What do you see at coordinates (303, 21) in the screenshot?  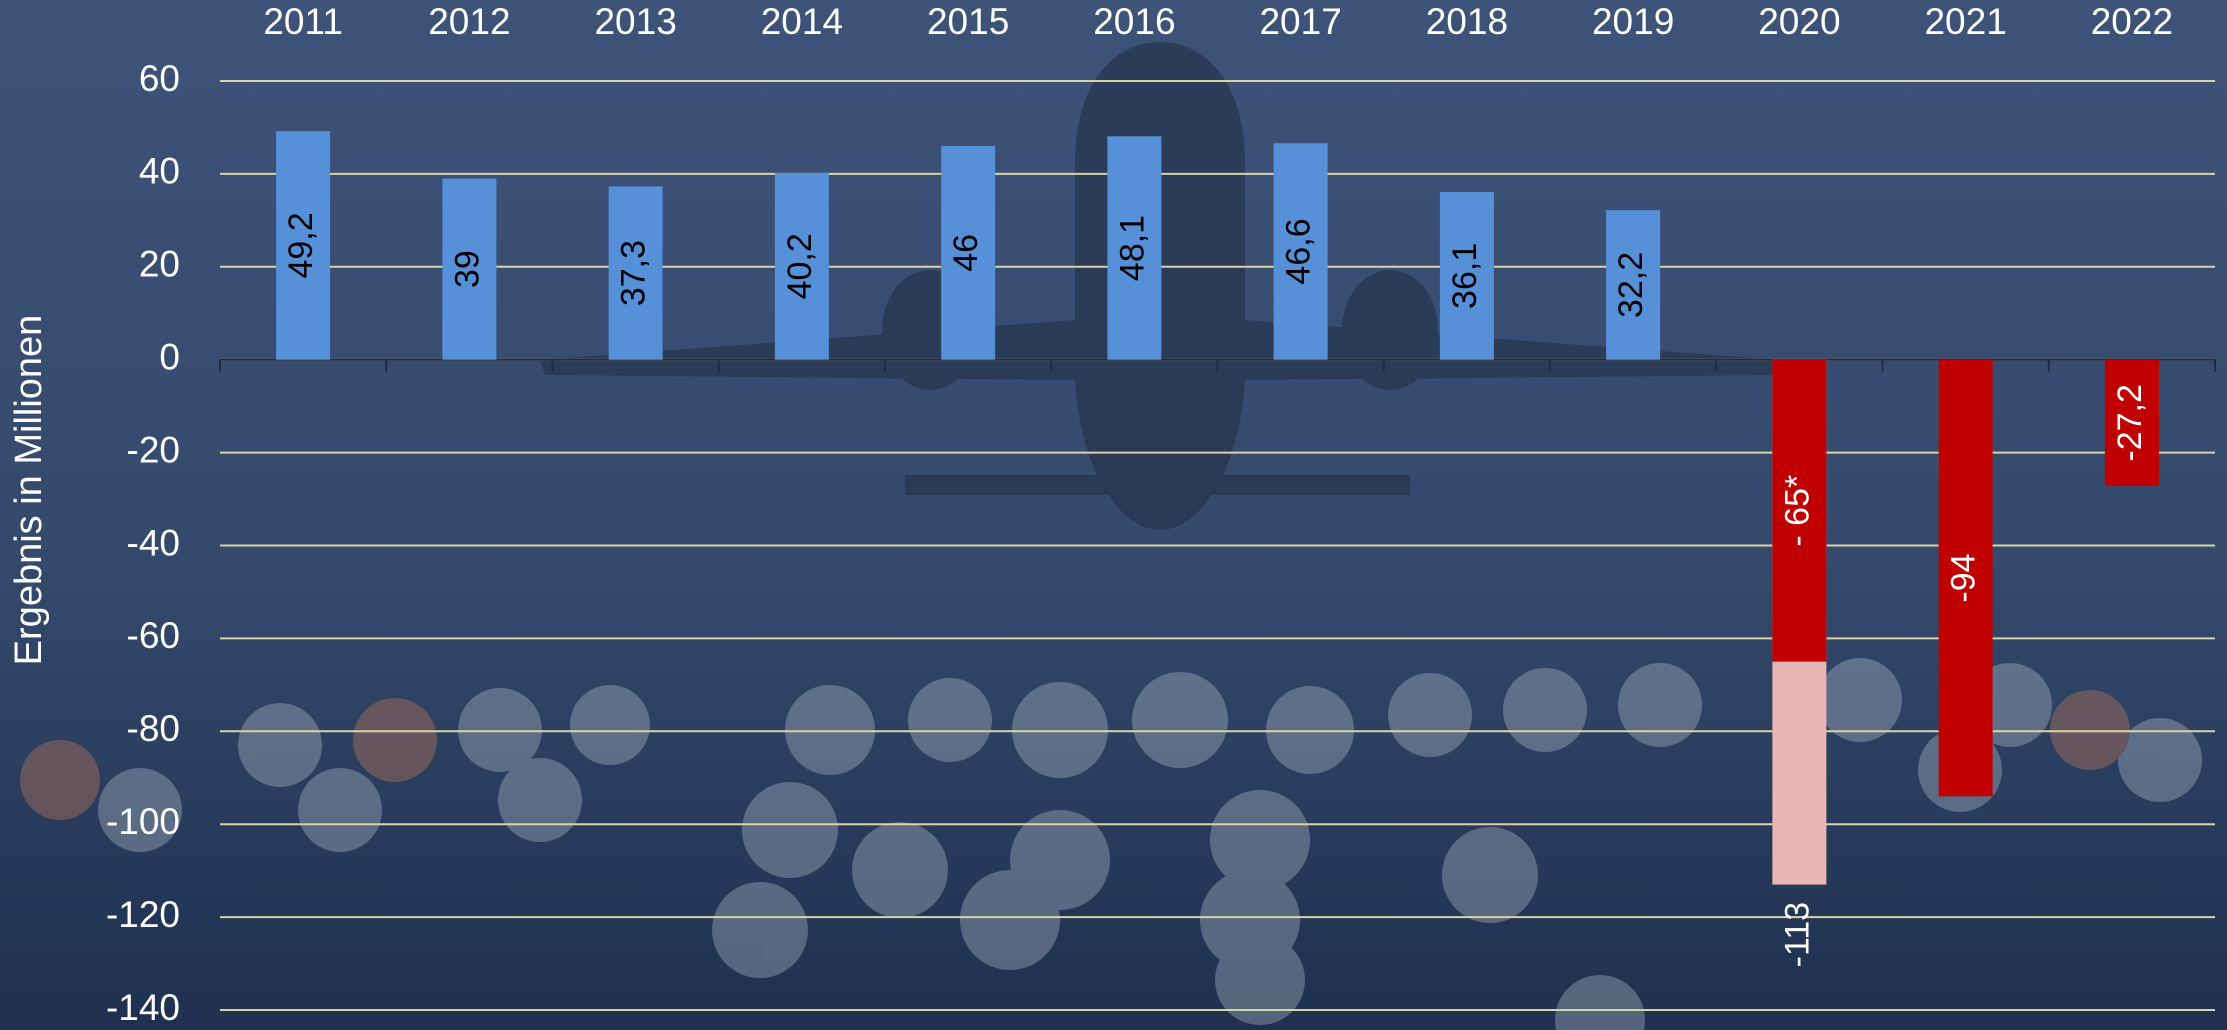 I see `x-tick-label: 2011` at bounding box center [303, 21].